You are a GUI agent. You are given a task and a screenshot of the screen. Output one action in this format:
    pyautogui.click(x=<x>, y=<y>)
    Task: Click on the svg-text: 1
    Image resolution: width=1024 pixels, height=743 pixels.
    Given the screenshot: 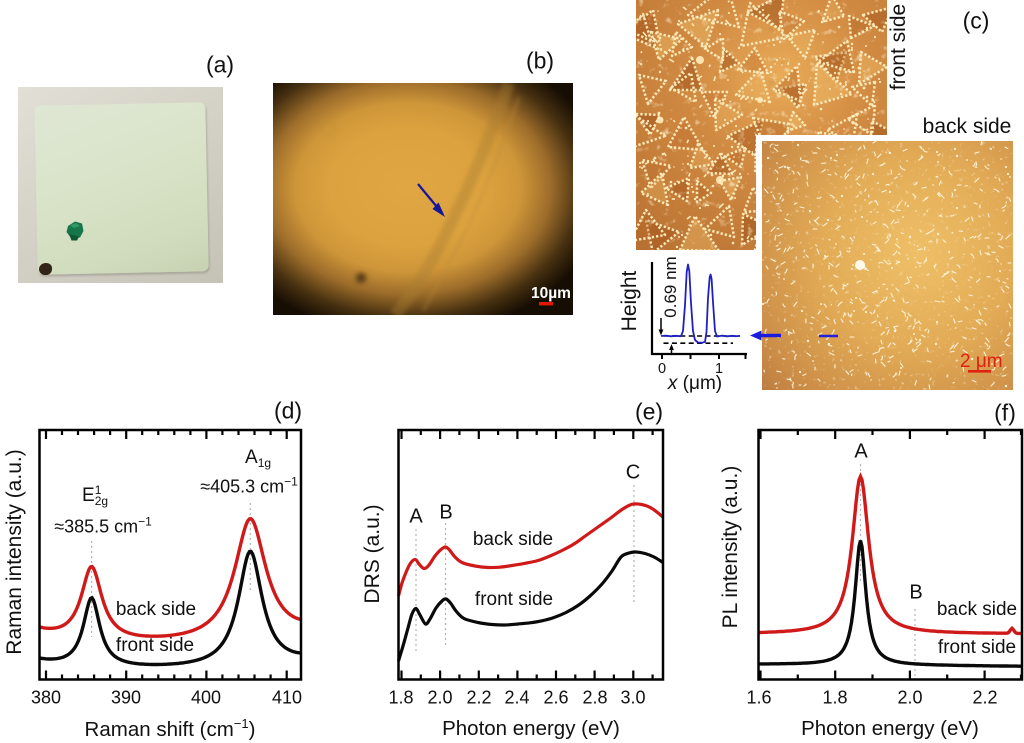 What is the action you would take?
    pyautogui.click(x=719, y=369)
    